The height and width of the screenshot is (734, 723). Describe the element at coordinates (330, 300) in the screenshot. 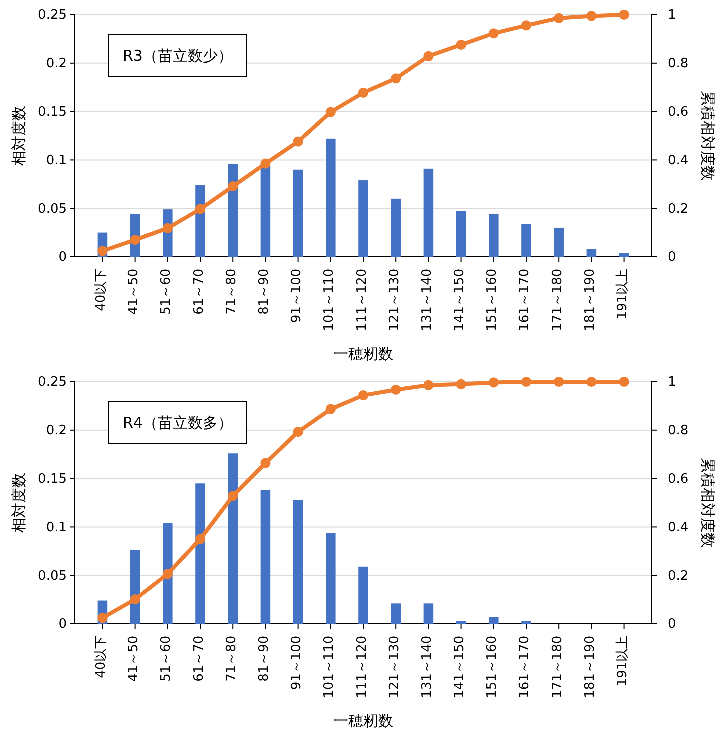

I see `x-tick-label: 101～110` at that location.